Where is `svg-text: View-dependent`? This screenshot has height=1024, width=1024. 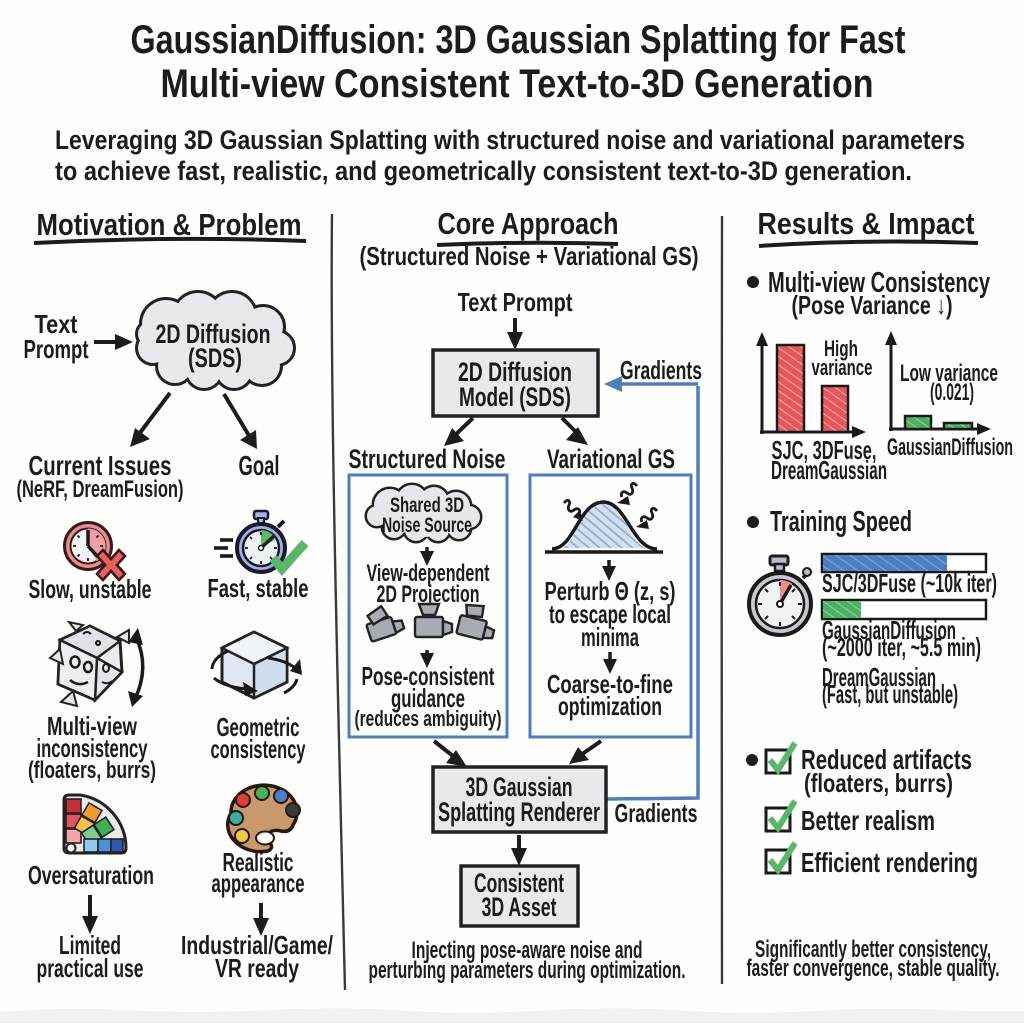 svg-text: View-dependent is located at coordinates (428, 573).